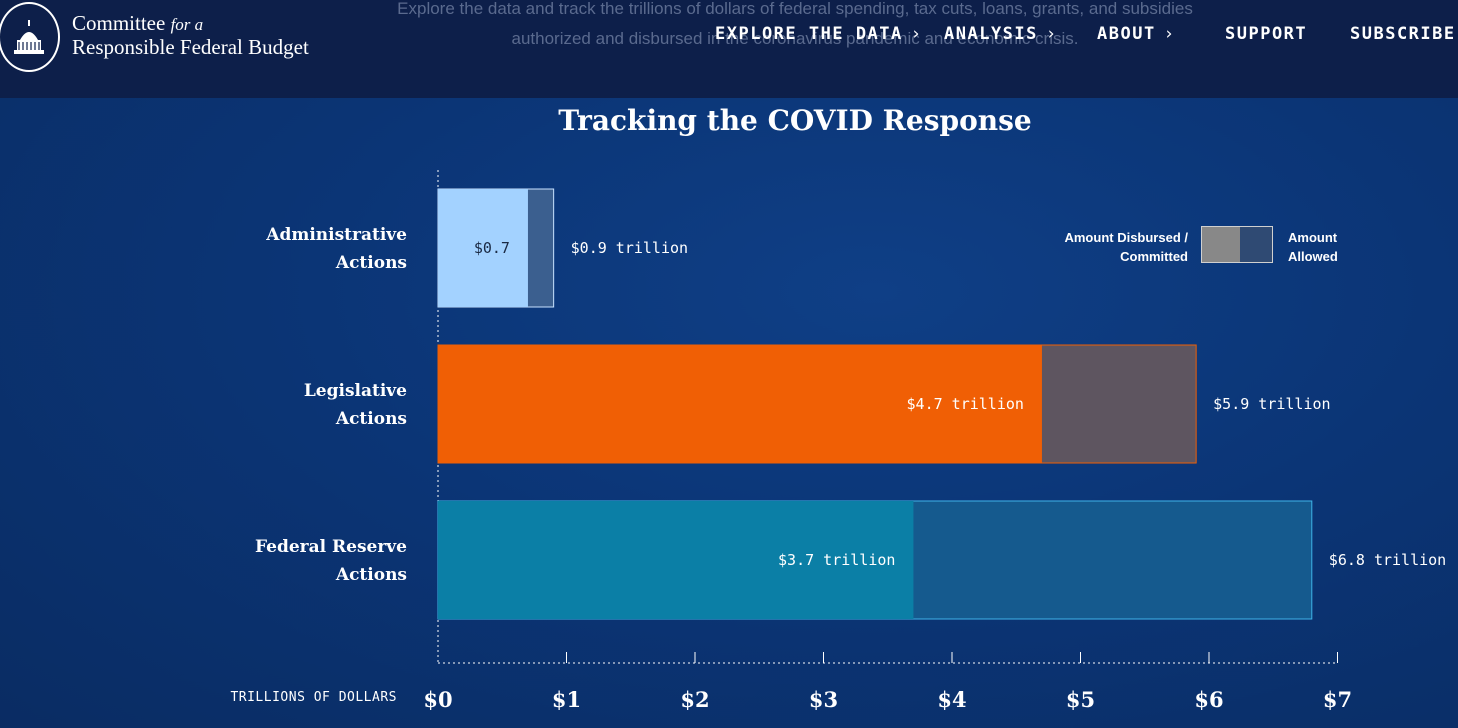  I want to click on category-label-legislative: Legislative Actions, so click(355, 405).